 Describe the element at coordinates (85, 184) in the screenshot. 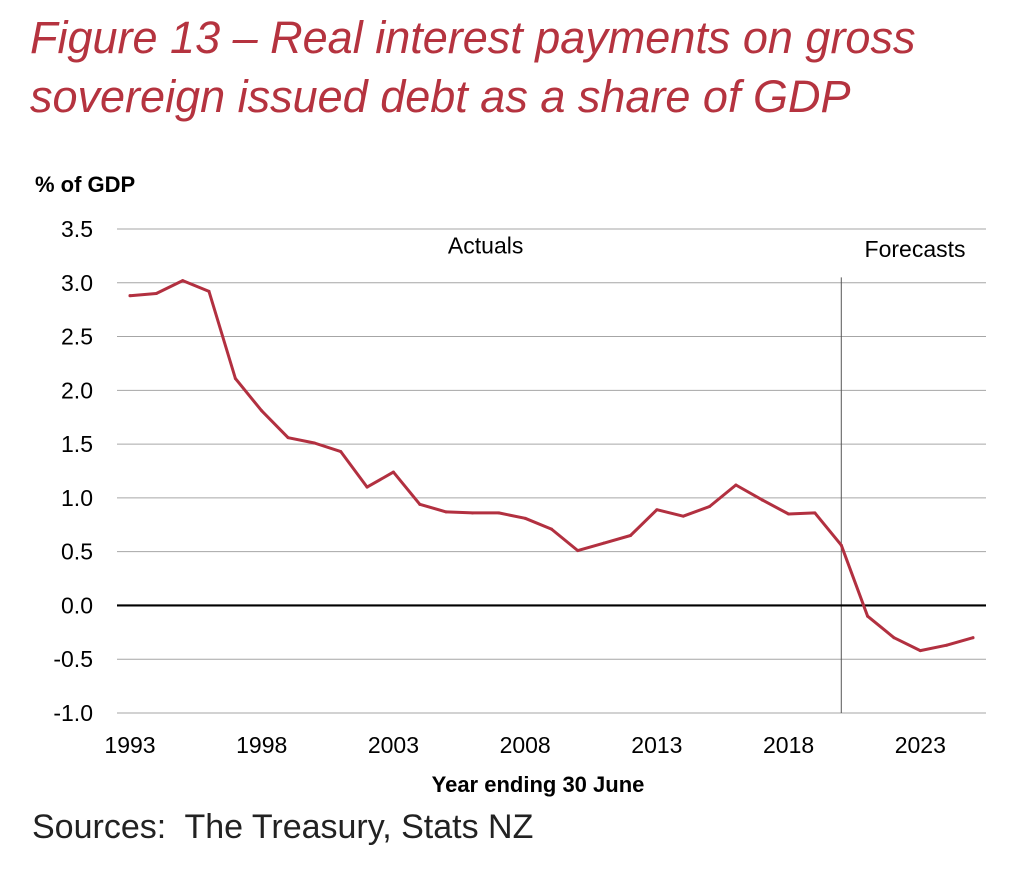

I see `y-axis-label: % of GDP` at that location.